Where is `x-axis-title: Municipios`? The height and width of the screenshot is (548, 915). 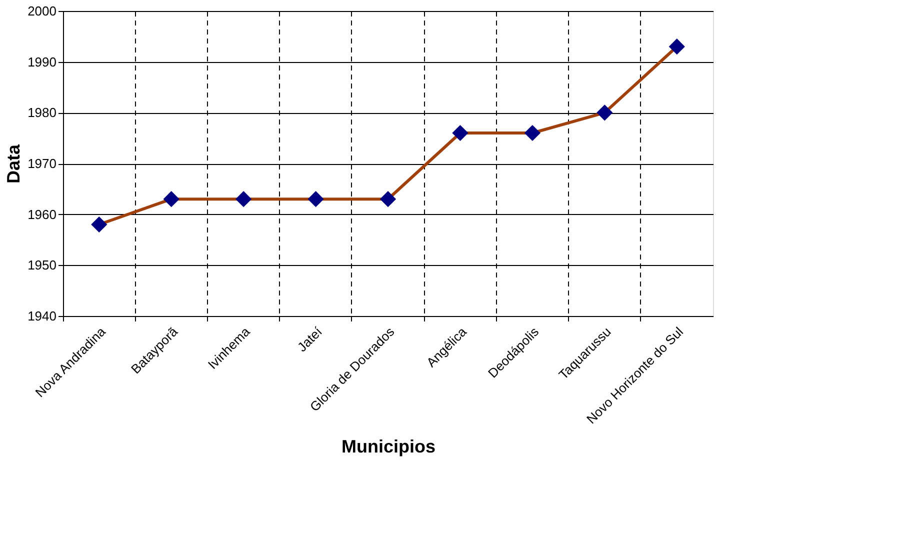
x-axis-title: Municipios is located at coordinates (389, 446).